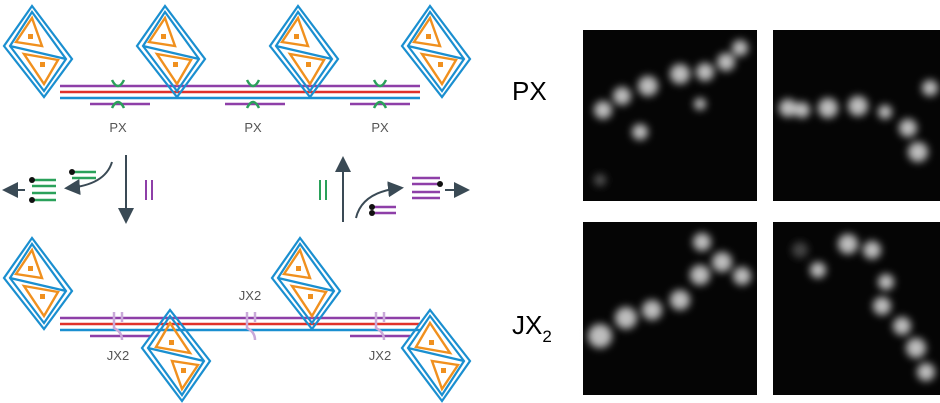 Image resolution: width=940 pixels, height=403 pixels. Describe the element at coordinates (527, 325) in the screenshot. I see `row-label-main: JX` at that location.